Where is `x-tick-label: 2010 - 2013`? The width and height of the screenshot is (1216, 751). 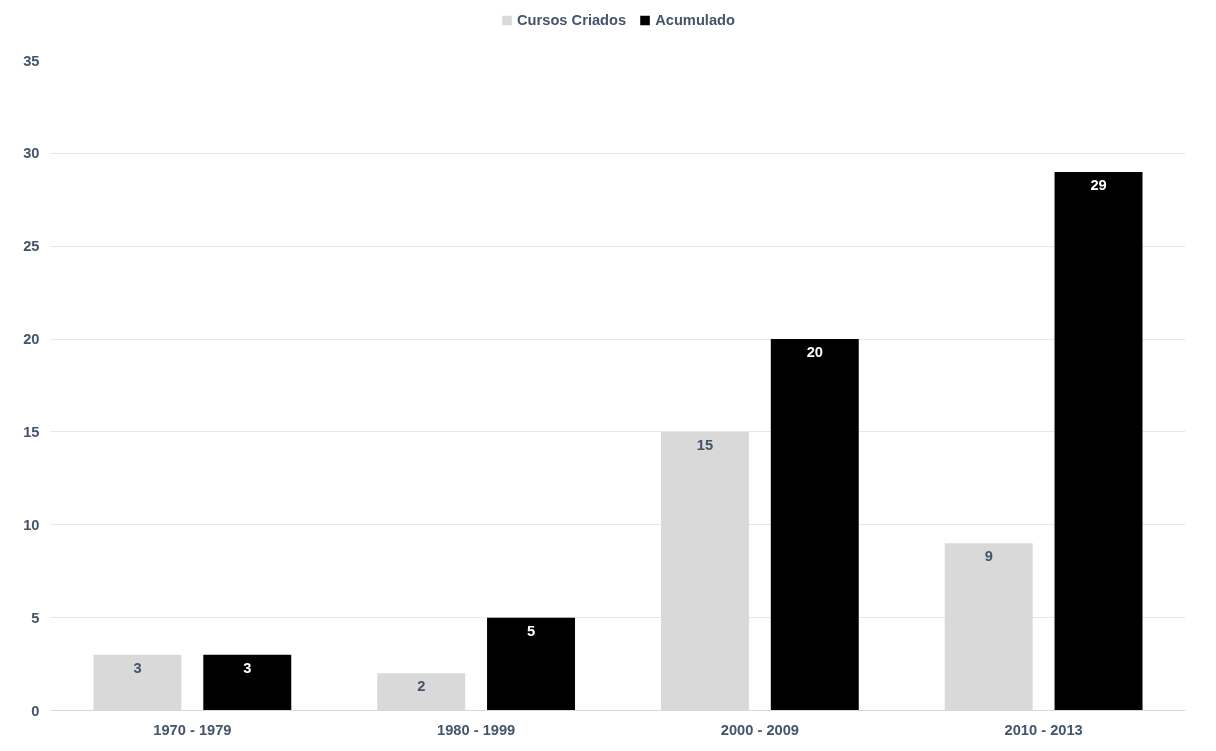 x-tick-label: 2010 - 2013 is located at coordinates (1043, 729).